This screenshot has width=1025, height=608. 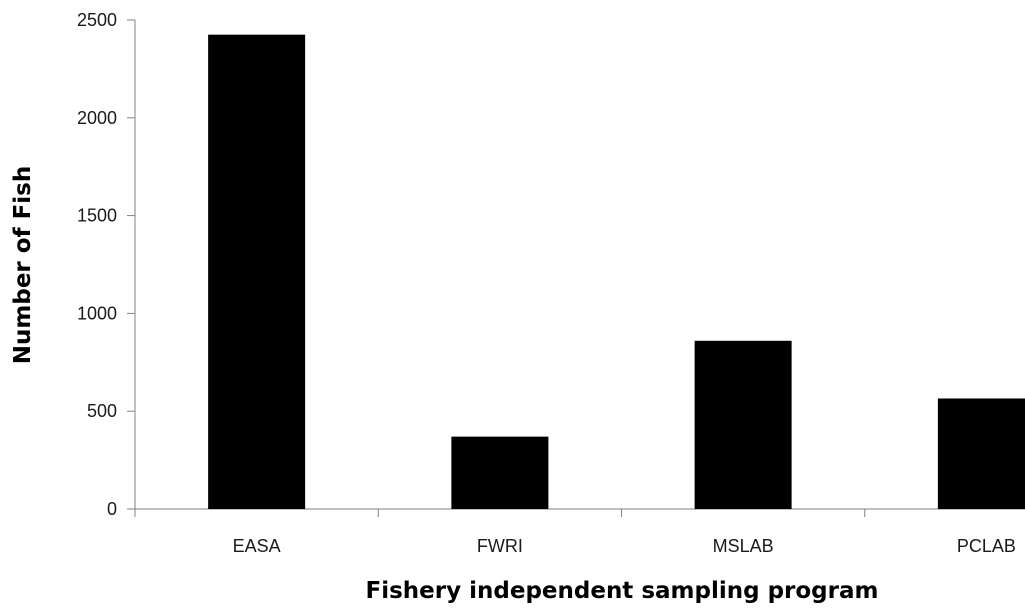 I want to click on y-tick-label: 0, so click(x=112, y=509).